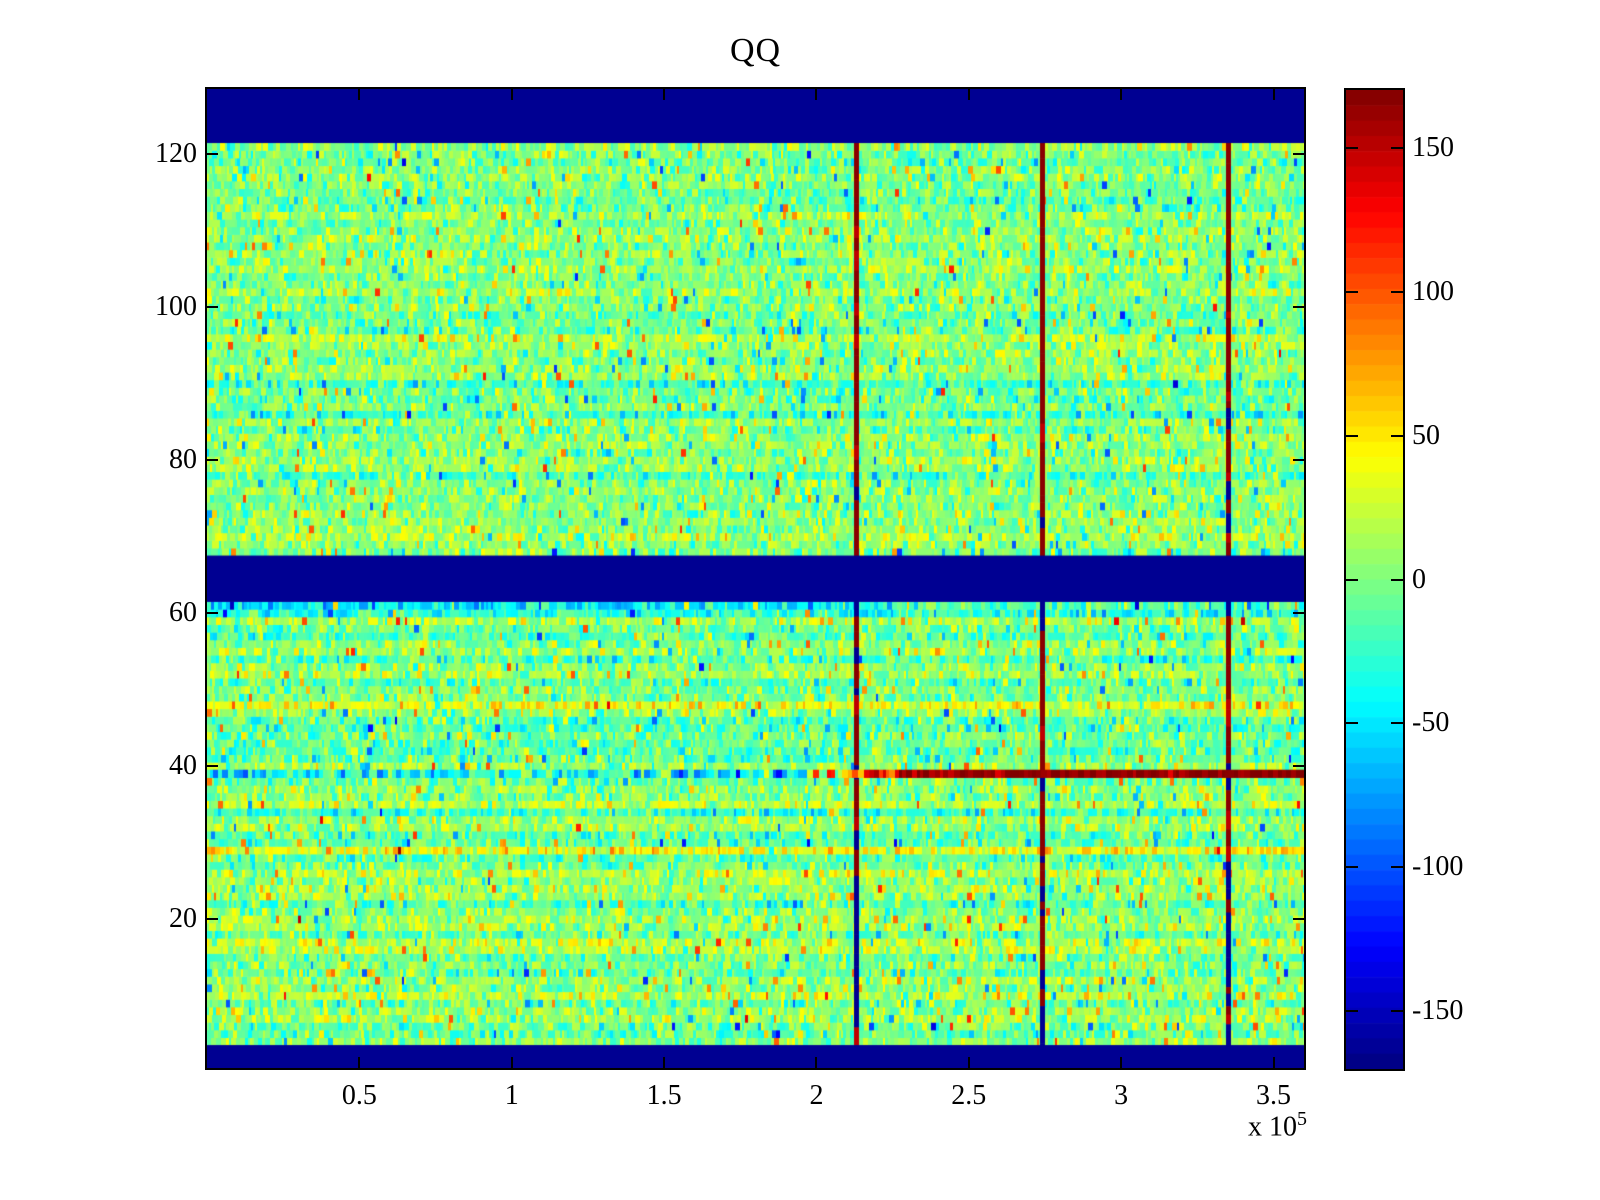 The height and width of the screenshot is (1200, 1600). I want to click on x-tick-label: 3.5, so click(1274, 1095).